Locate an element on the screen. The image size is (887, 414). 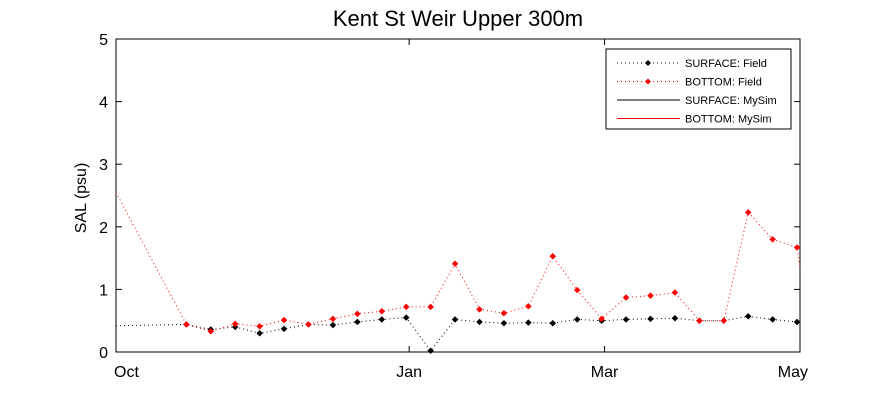
x-tick-label: May is located at coordinates (793, 372).